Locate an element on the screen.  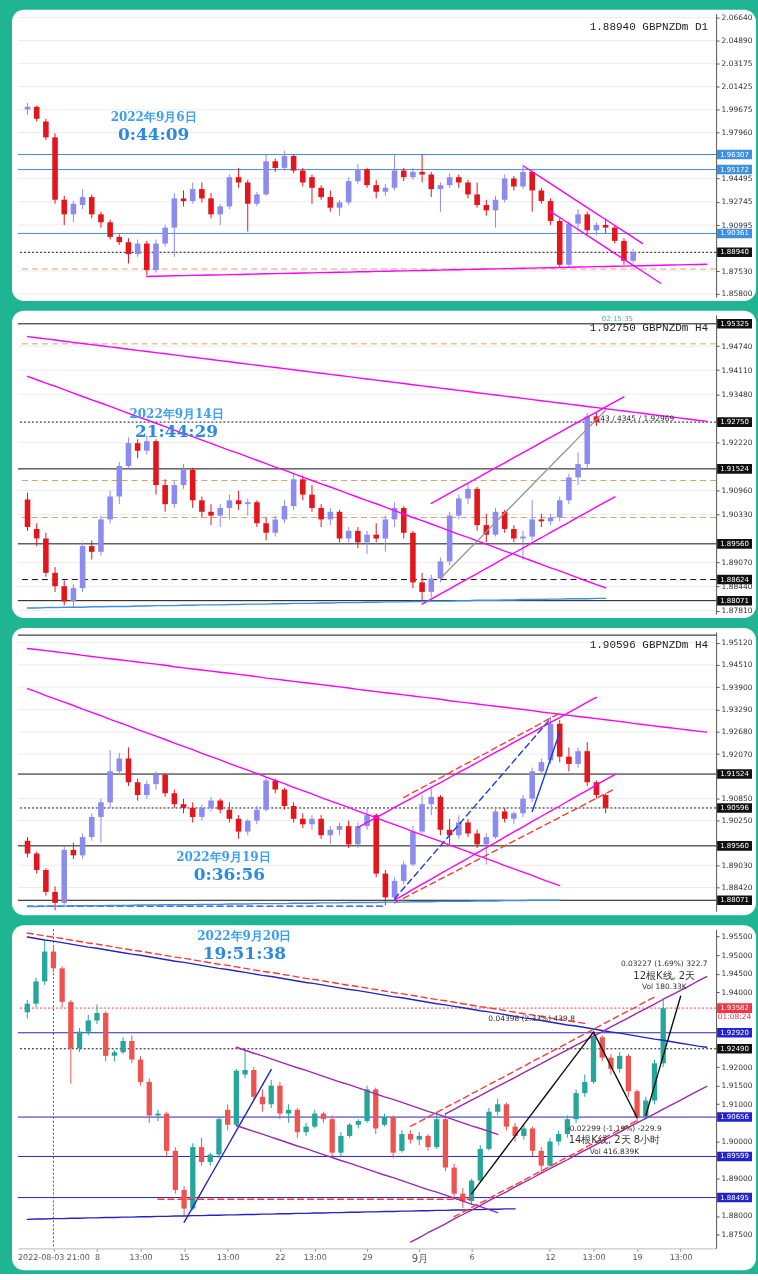
annotation: 2022年9月14日 is located at coordinates (176, 413).